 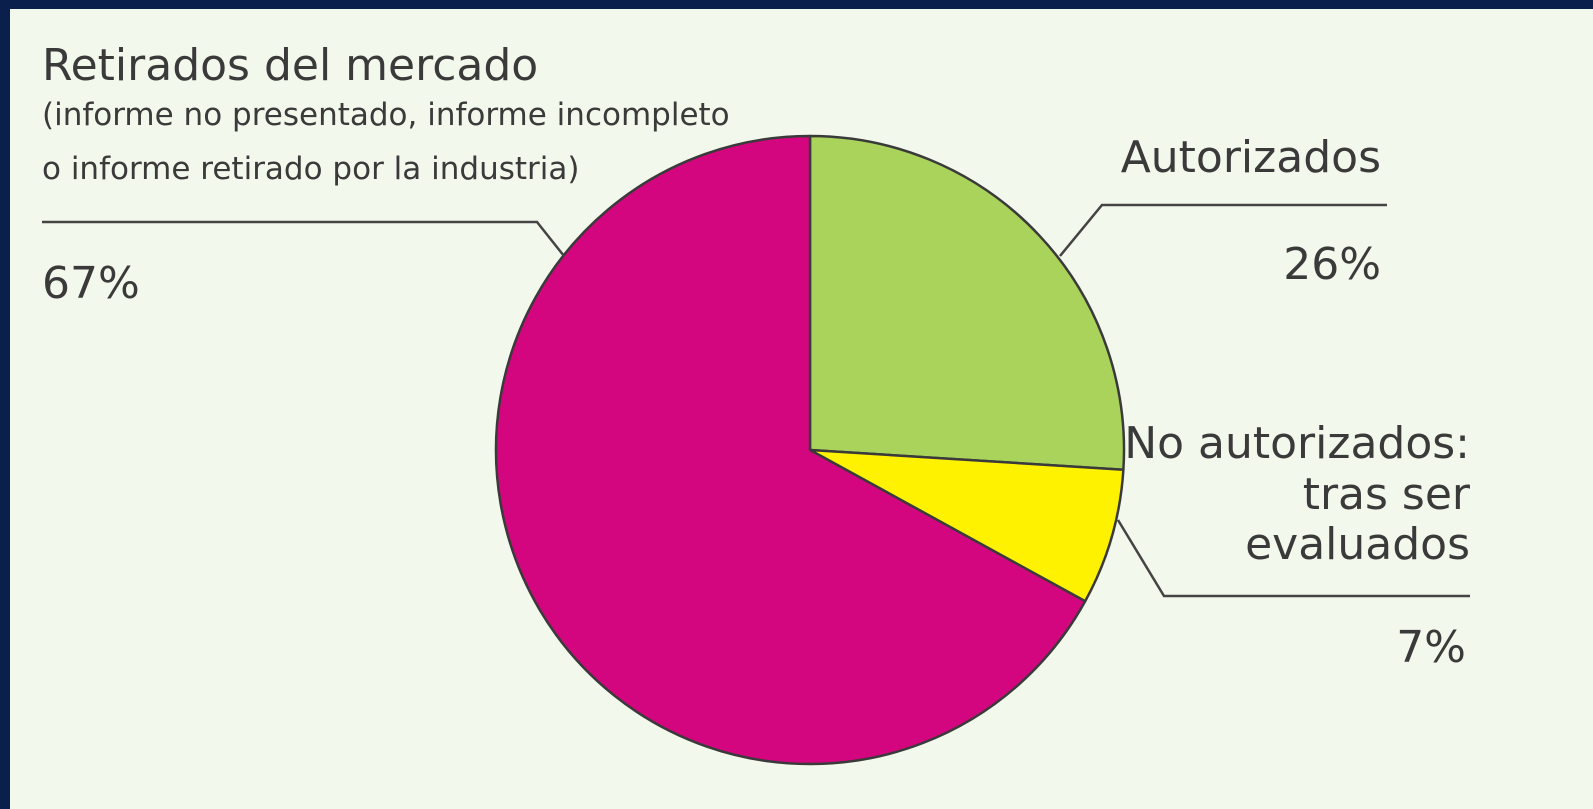 What do you see at coordinates (303, 238) in the screenshot?
I see `leader-line-retirados` at bounding box center [303, 238].